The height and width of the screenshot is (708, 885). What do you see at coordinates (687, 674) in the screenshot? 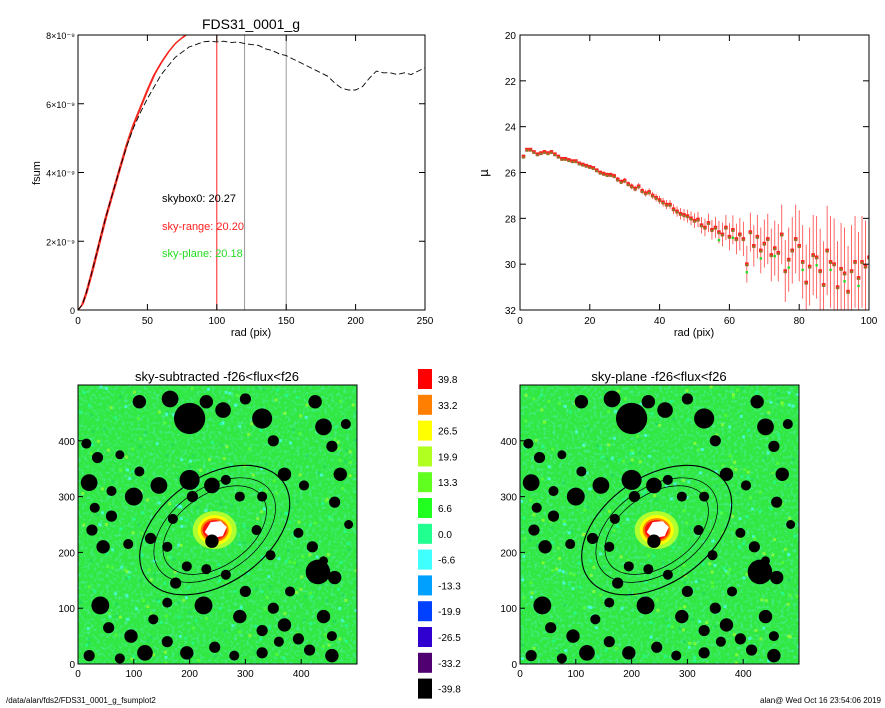
I see `x-tick-label-image: 300` at bounding box center [687, 674].